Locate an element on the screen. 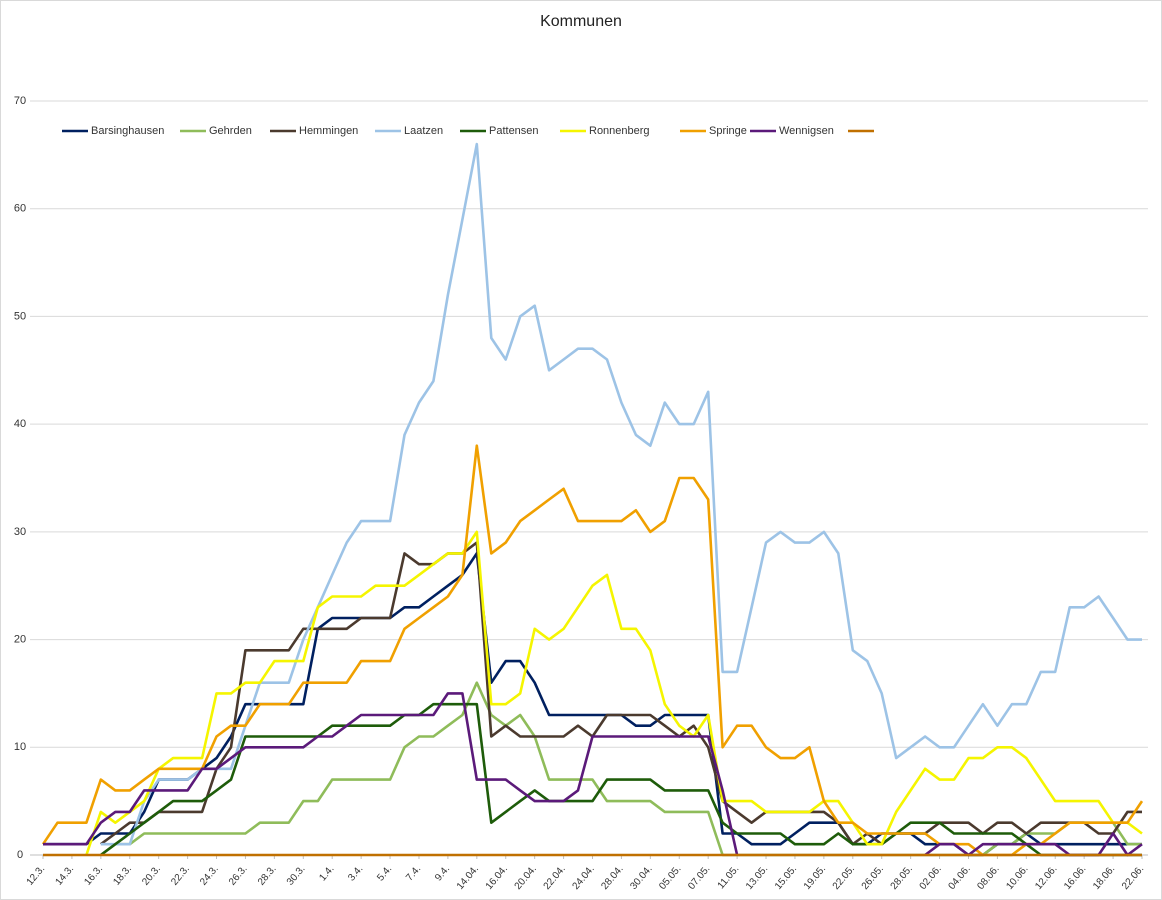  y-tick-label: 70 is located at coordinates (20, 101).